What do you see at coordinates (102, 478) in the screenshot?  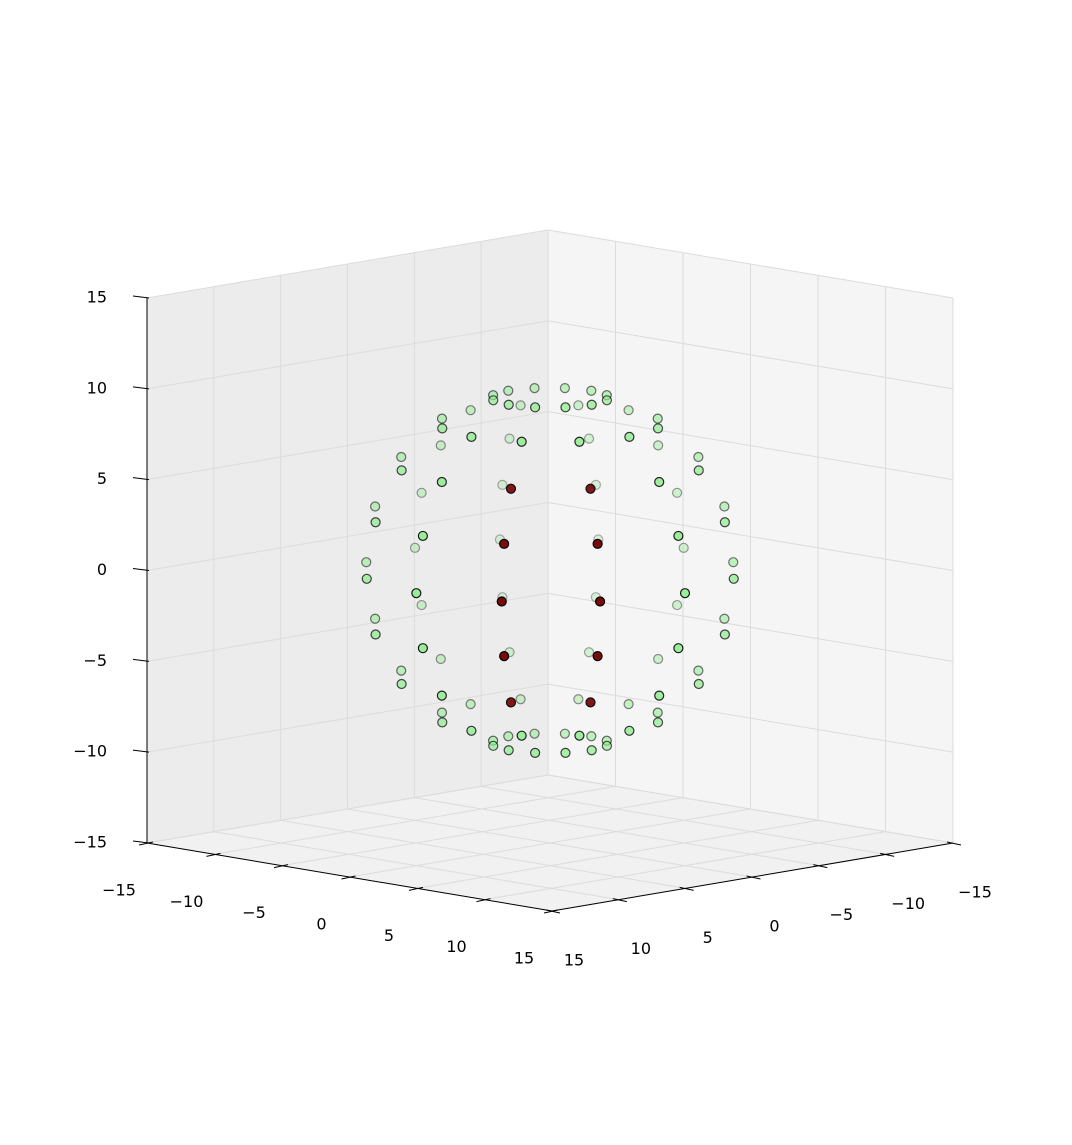 I see `z-tick-label: 5` at bounding box center [102, 478].